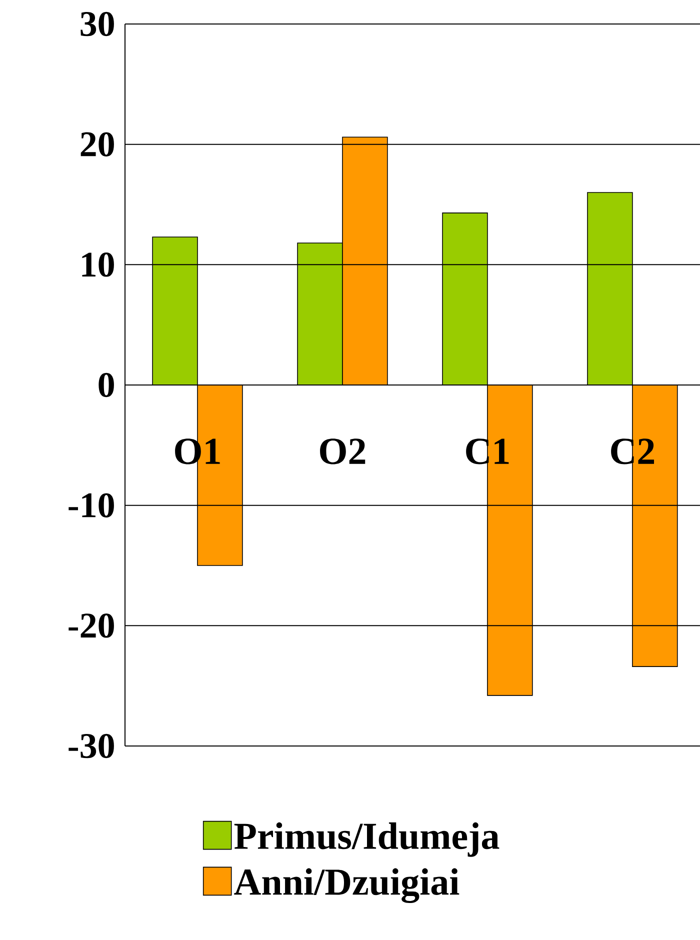  Describe the element at coordinates (91, 746) in the screenshot. I see `y-tick-label: -30` at that location.